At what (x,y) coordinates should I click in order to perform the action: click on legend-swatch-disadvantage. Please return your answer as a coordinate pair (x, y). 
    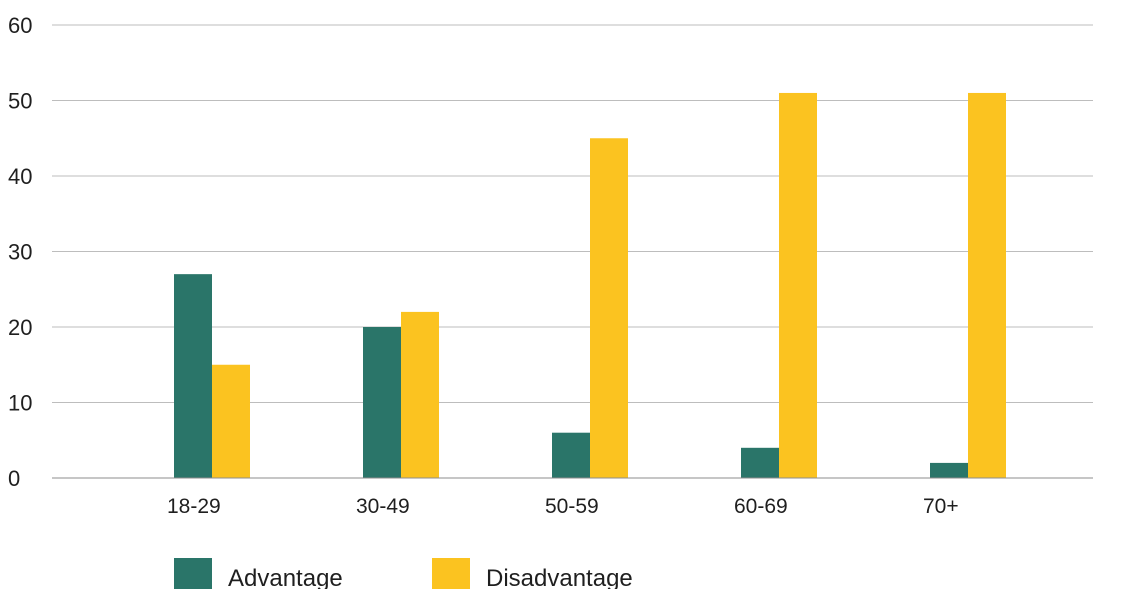
    Looking at the image, I should click on (451, 573).